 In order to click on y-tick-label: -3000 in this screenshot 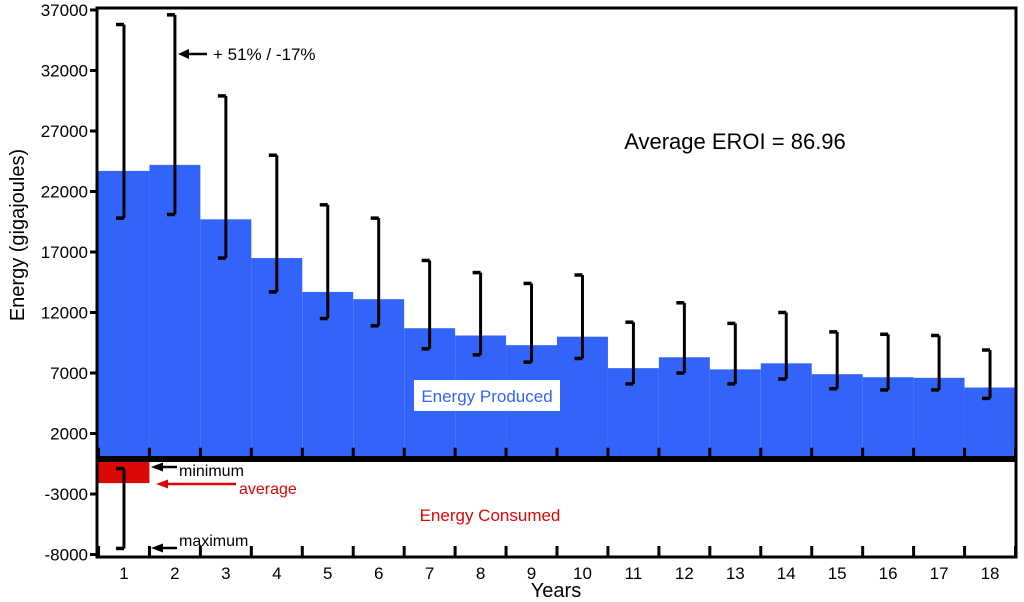, I will do `click(66, 494)`.